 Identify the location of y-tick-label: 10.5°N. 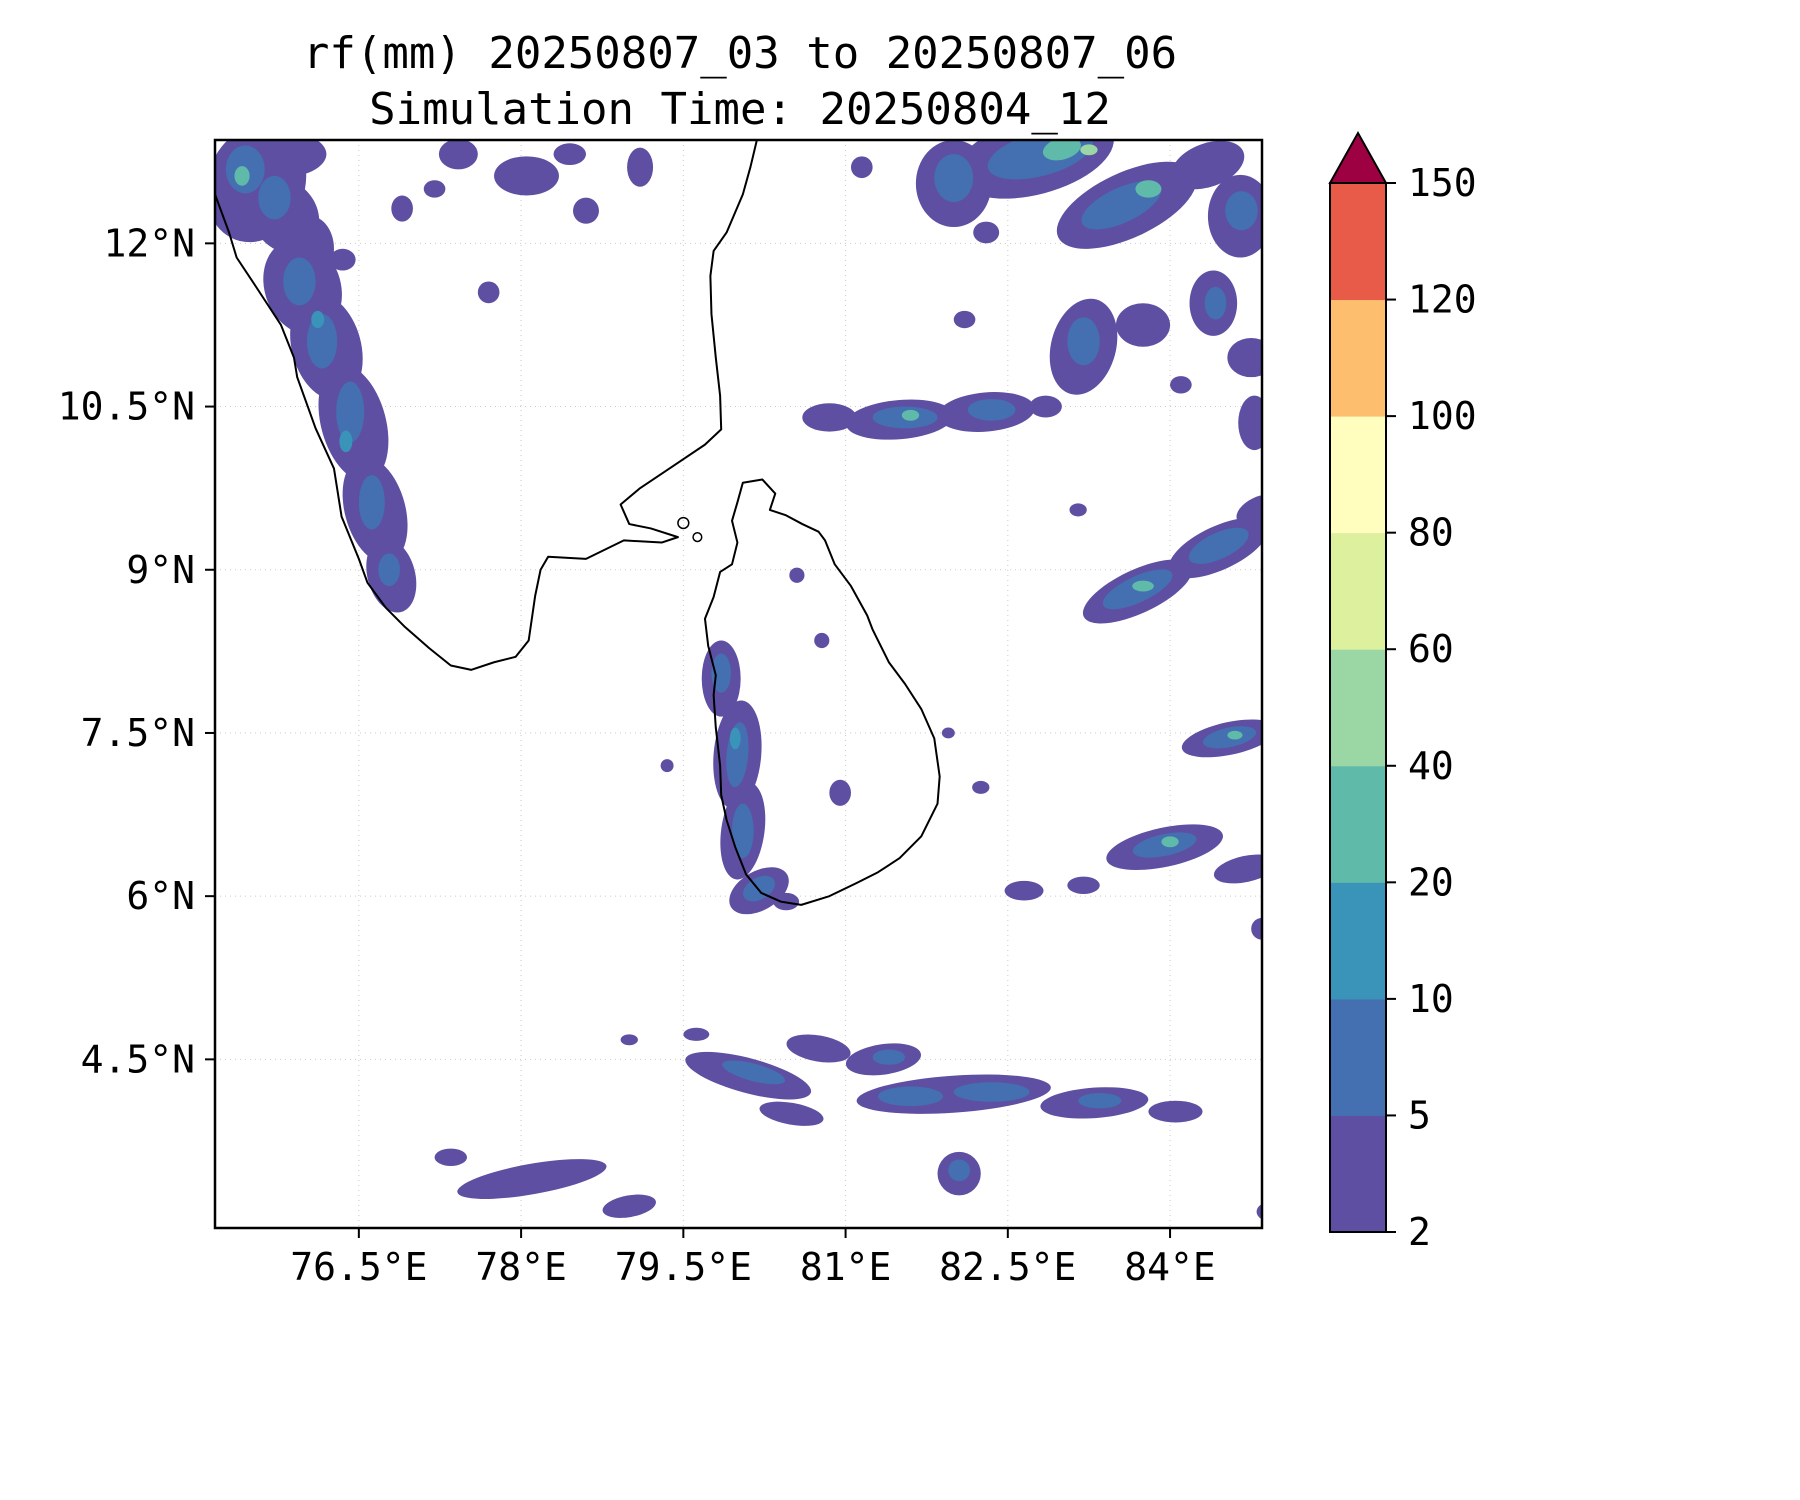
(126, 407).